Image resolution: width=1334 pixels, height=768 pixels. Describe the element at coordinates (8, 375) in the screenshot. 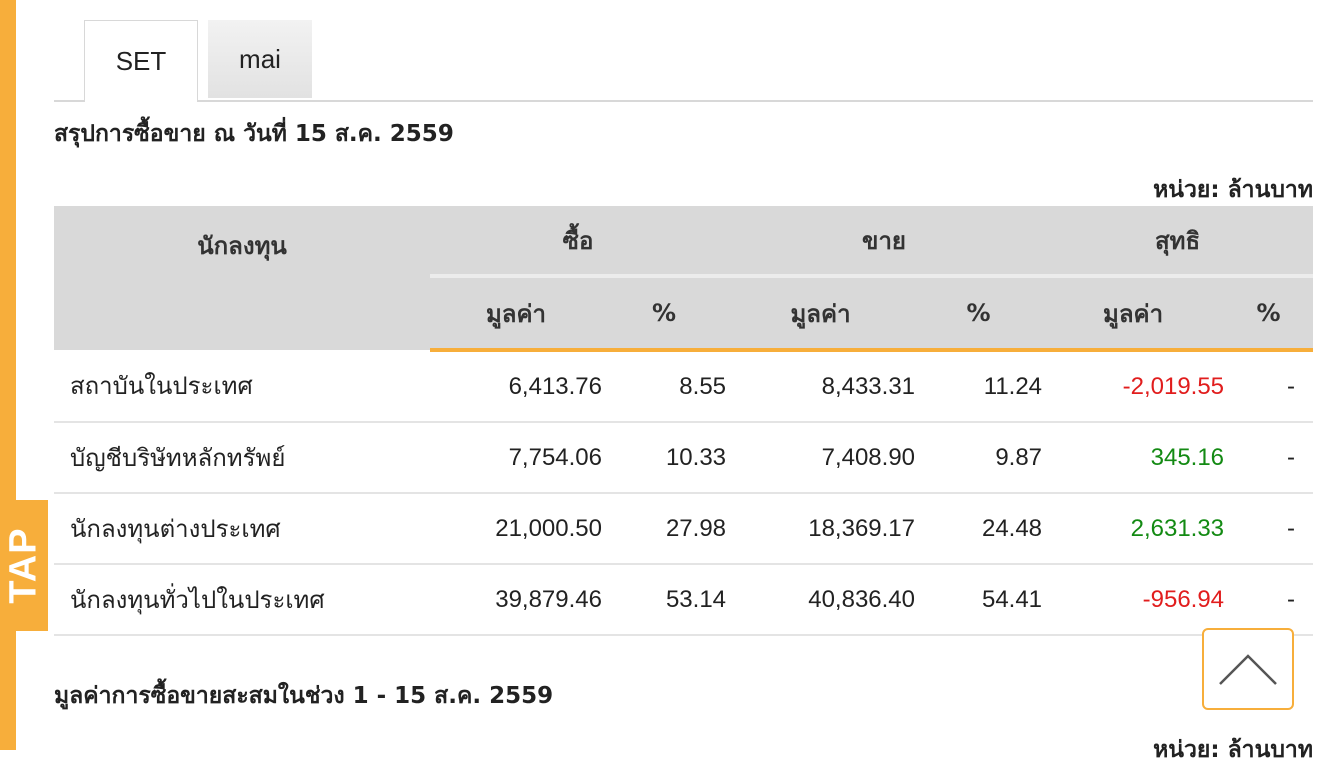

I see `left-accent-strip` at that location.